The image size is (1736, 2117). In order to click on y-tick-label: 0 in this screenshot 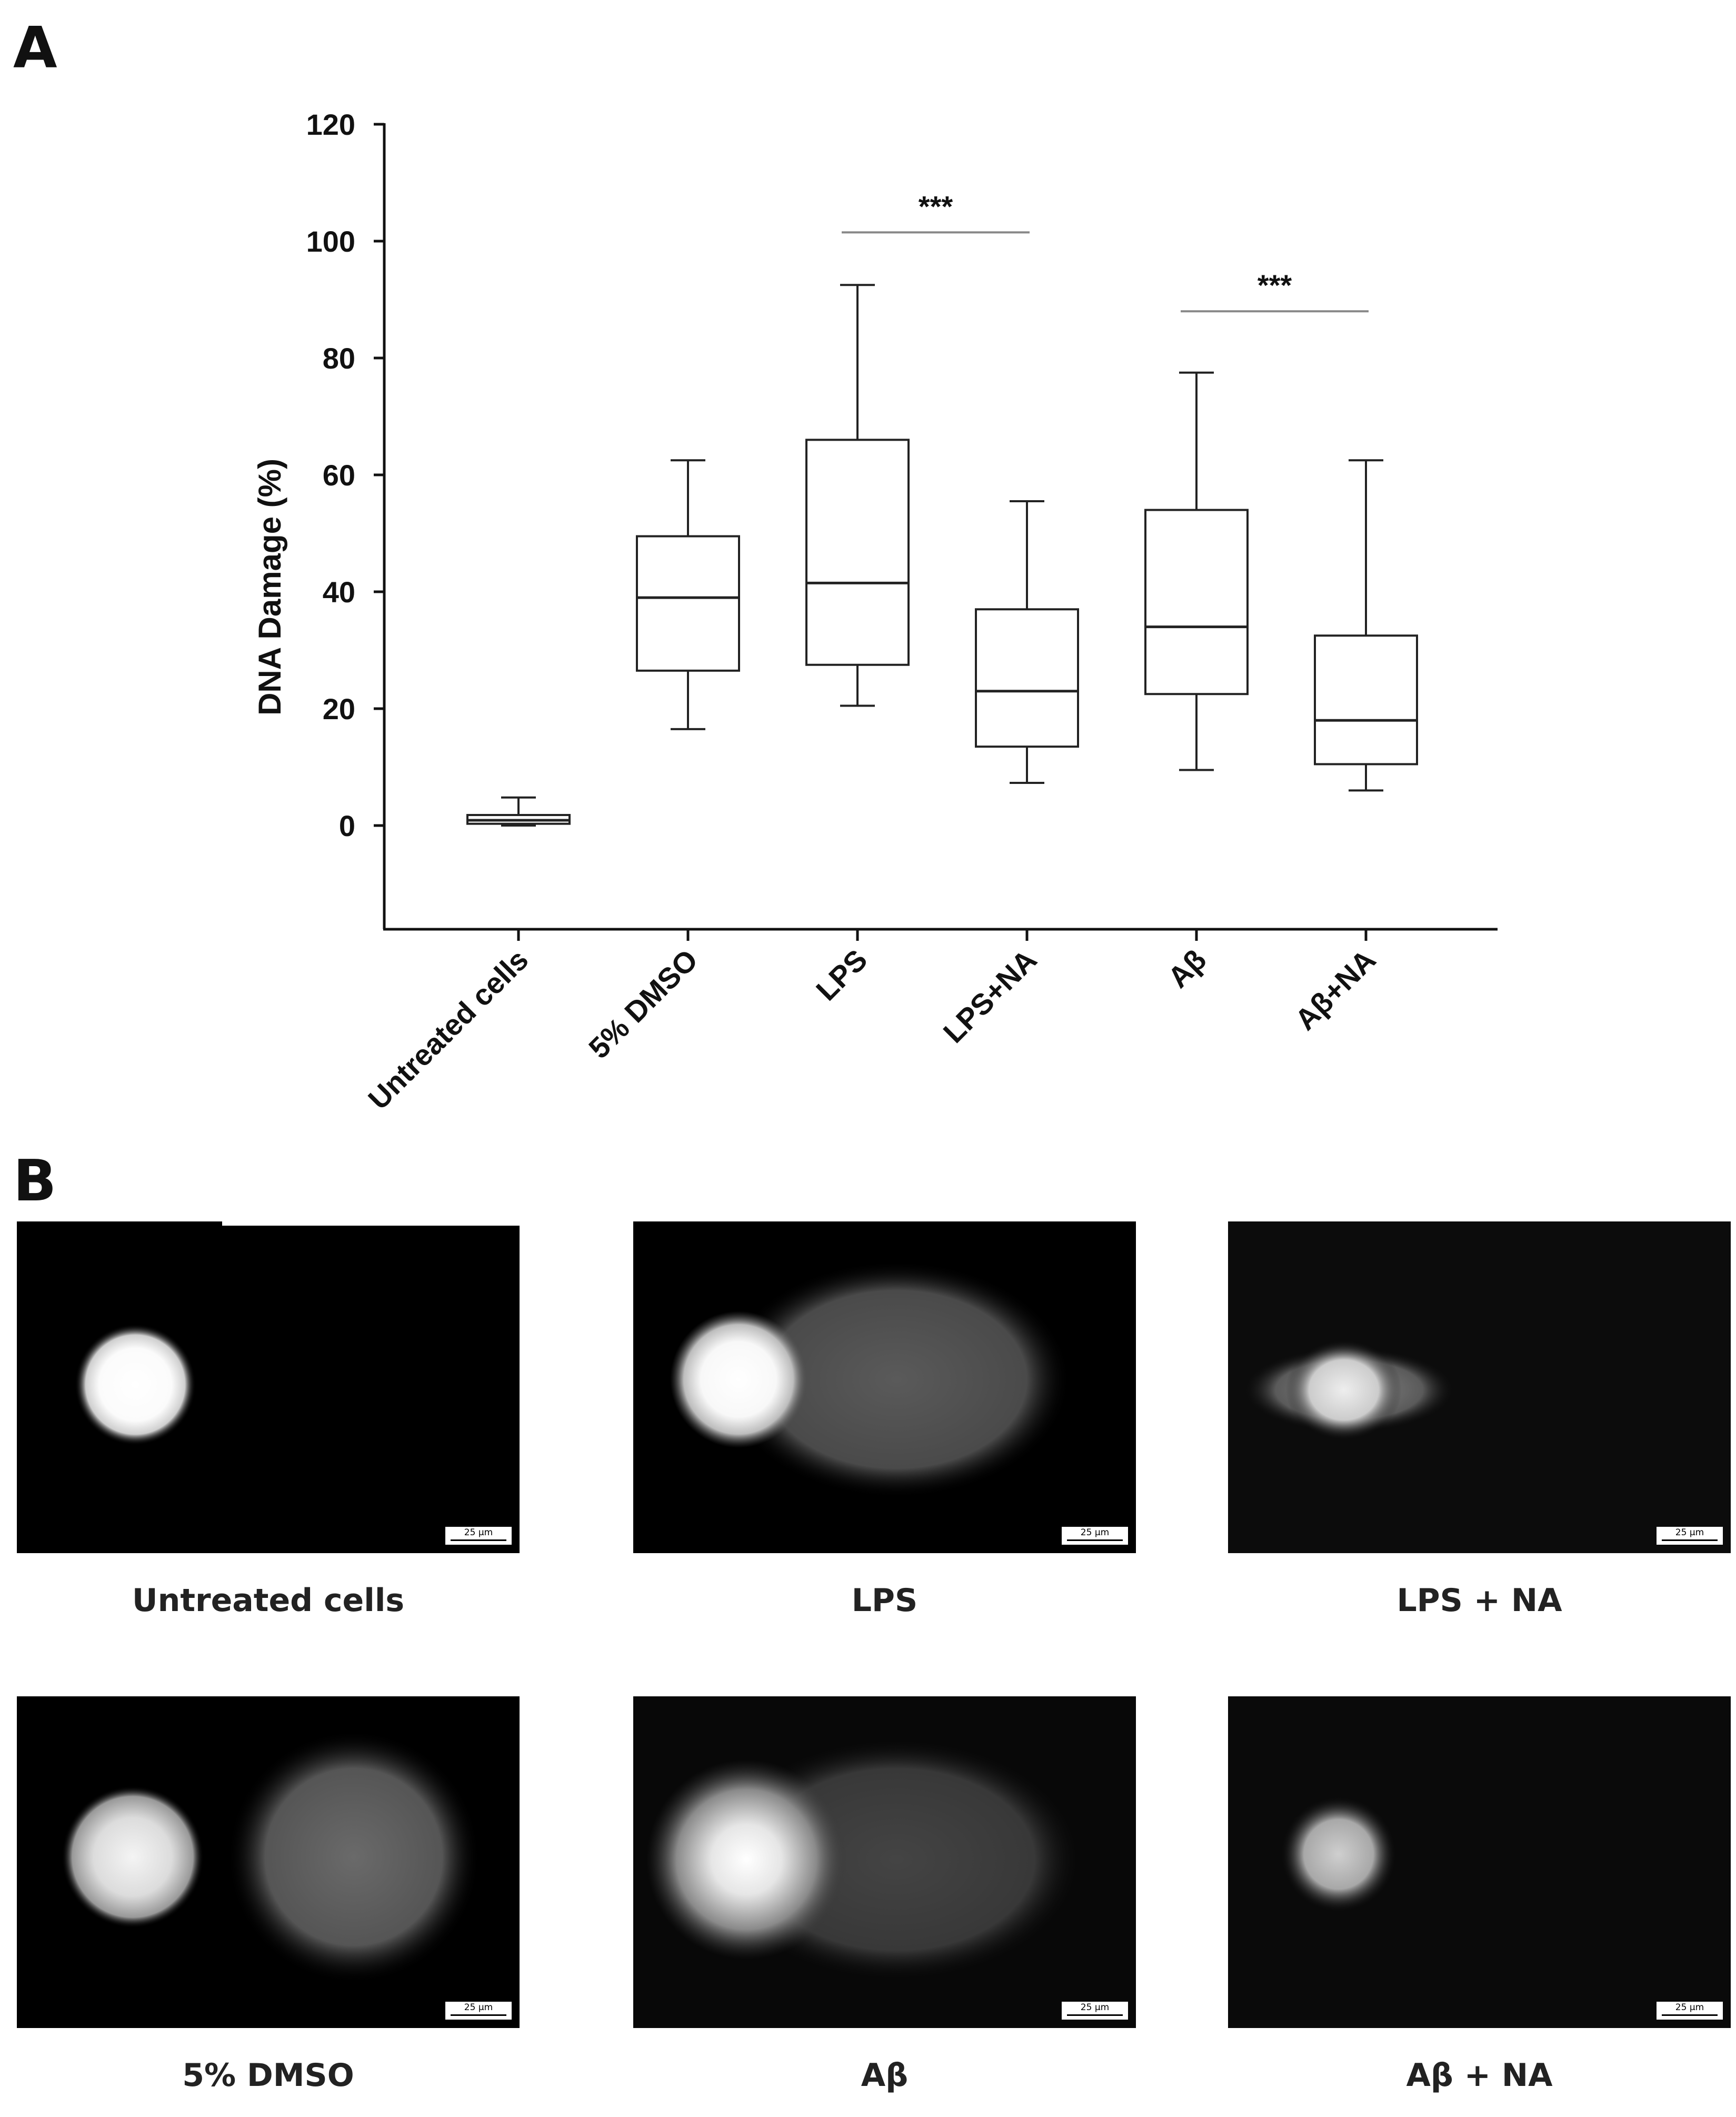, I will do `click(347, 825)`.